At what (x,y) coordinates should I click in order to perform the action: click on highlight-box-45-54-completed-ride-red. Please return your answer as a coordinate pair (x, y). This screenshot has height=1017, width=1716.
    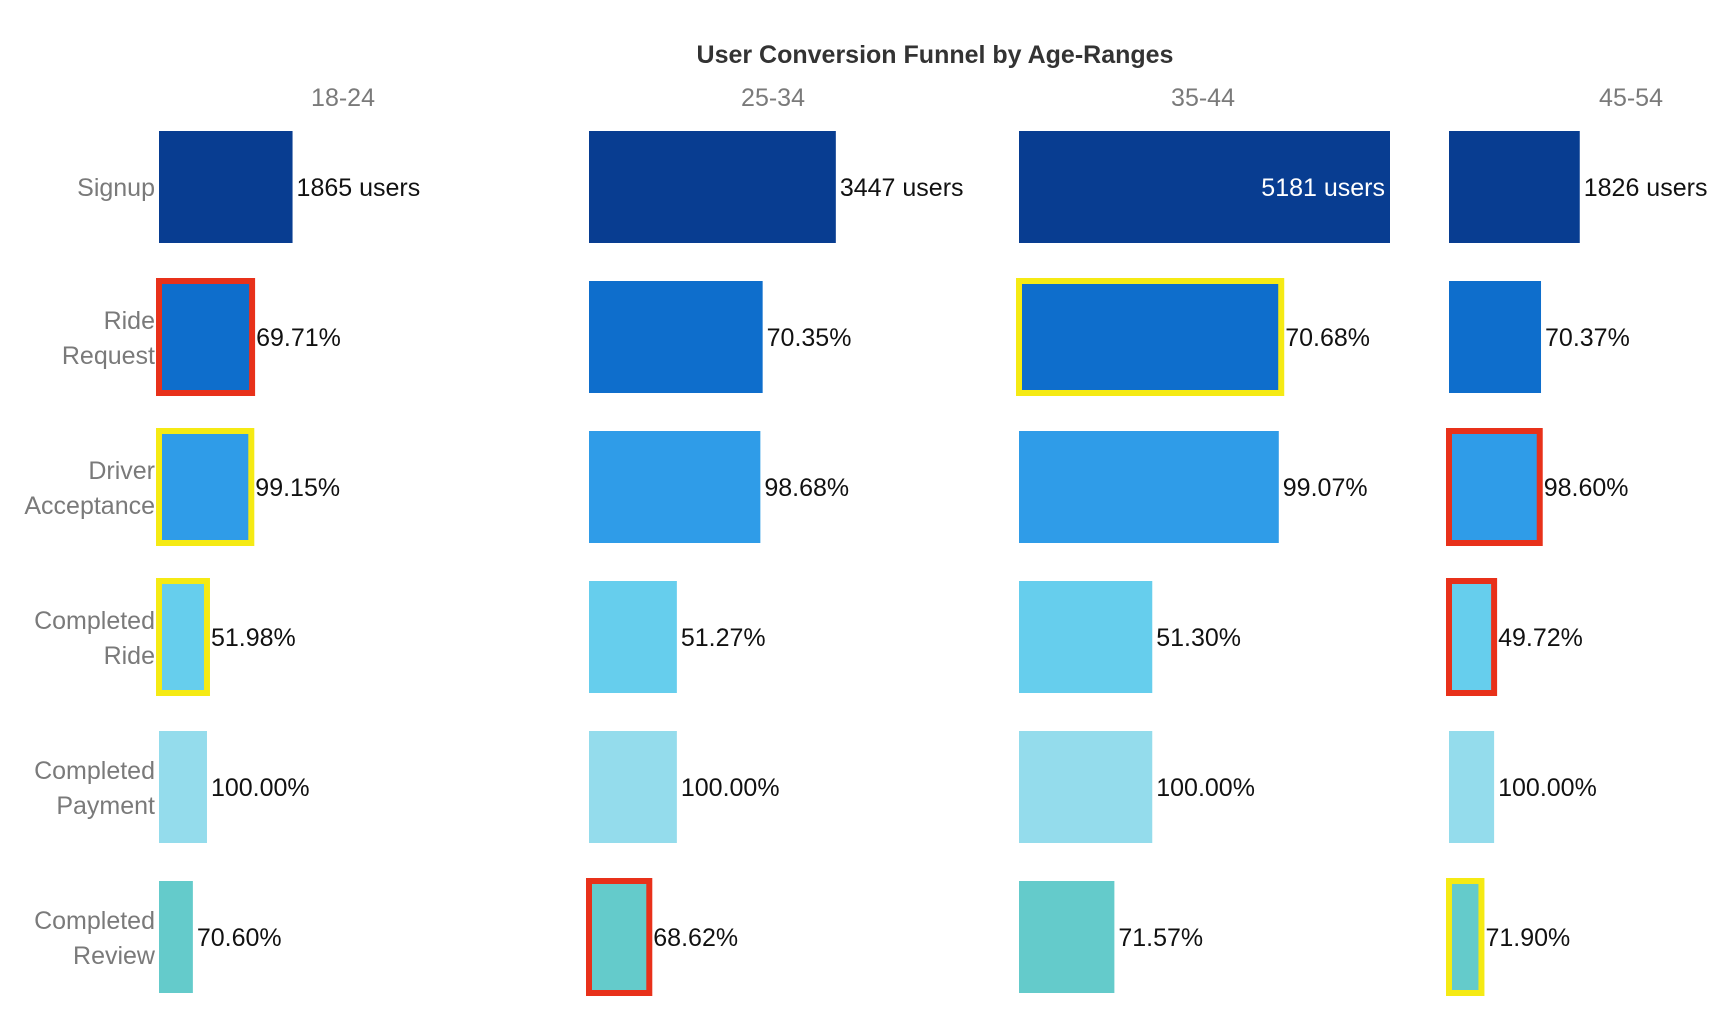
    Looking at the image, I should click on (1472, 637).